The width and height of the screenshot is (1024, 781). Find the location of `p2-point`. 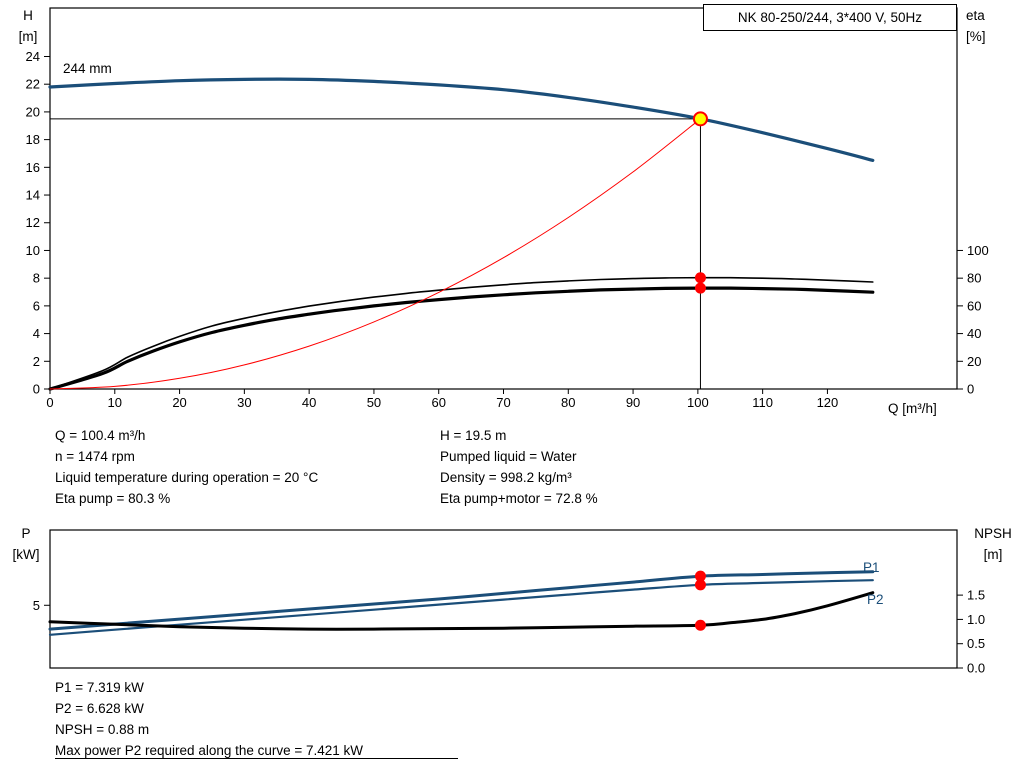

p2-point is located at coordinates (700, 585).